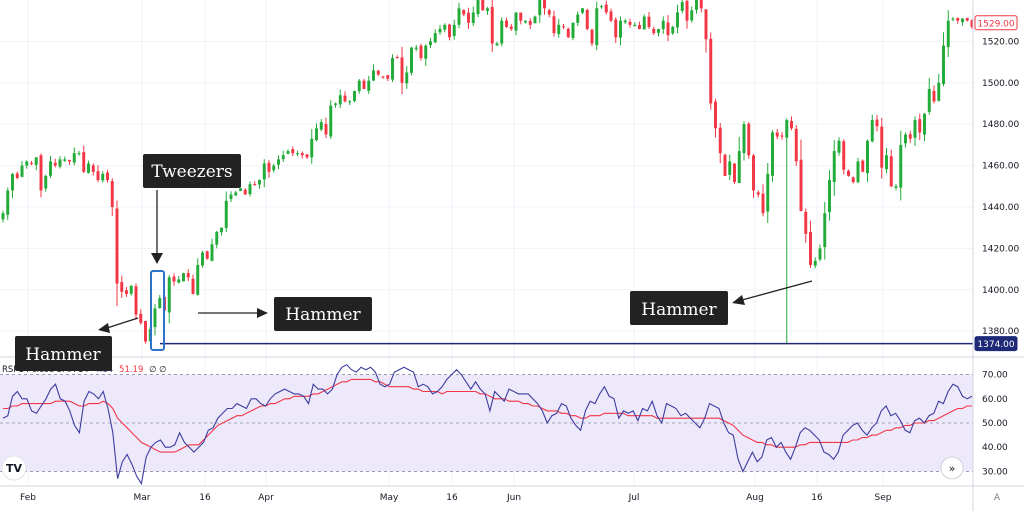 The image size is (1024, 511). What do you see at coordinates (997, 498) in the screenshot?
I see `auto-scale-button: A` at bounding box center [997, 498].